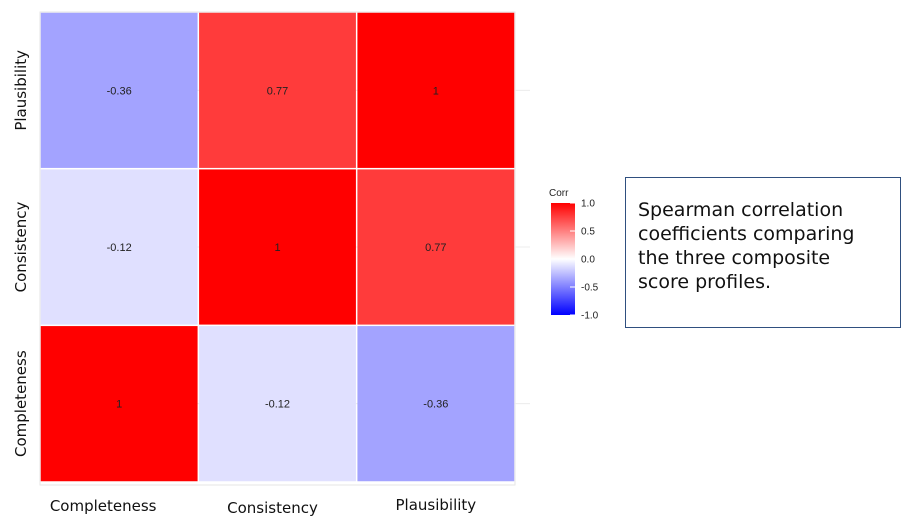  I want to click on legend-ticks: 1.0 0.5 0.0 -0.5 -1.0, so click(584, 260).